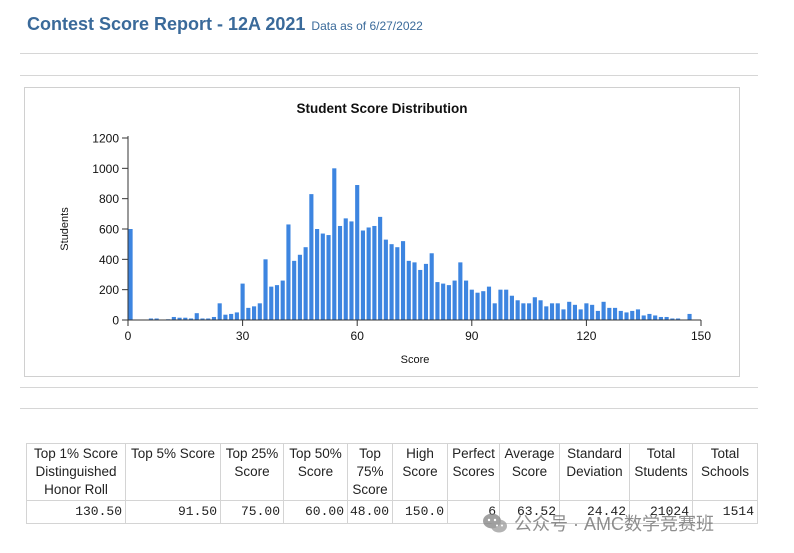 This screenshot has height=553, width=794. I want to click on y-tick-label: 0, so click(115, 321).